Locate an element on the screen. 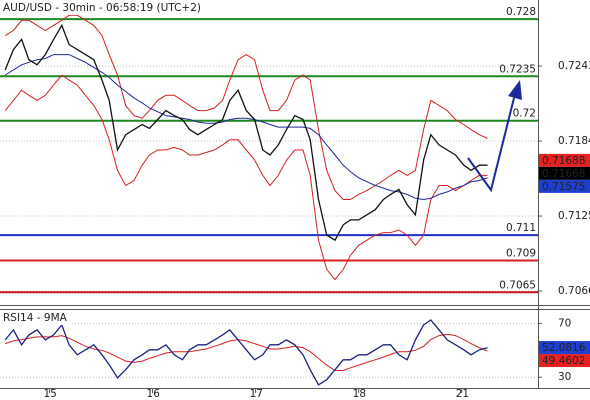  price-tag-label: 0.71668 is located at coordinates (563, 174).